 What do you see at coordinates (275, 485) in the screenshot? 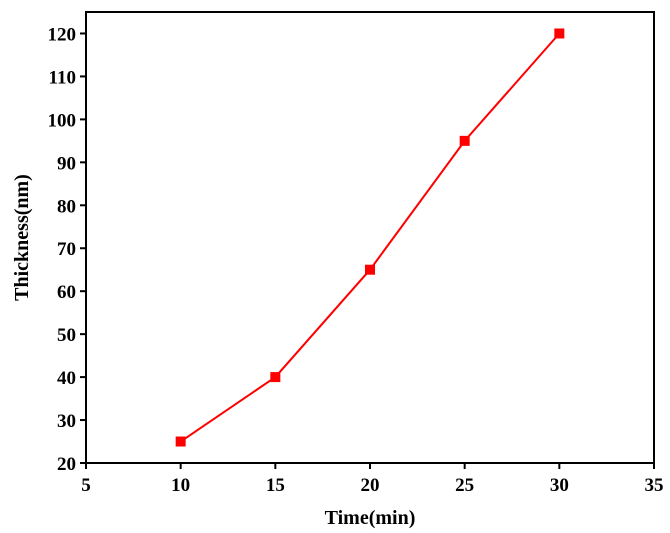
I see `x-tick-label: 15` at bounding box center [275, 485].